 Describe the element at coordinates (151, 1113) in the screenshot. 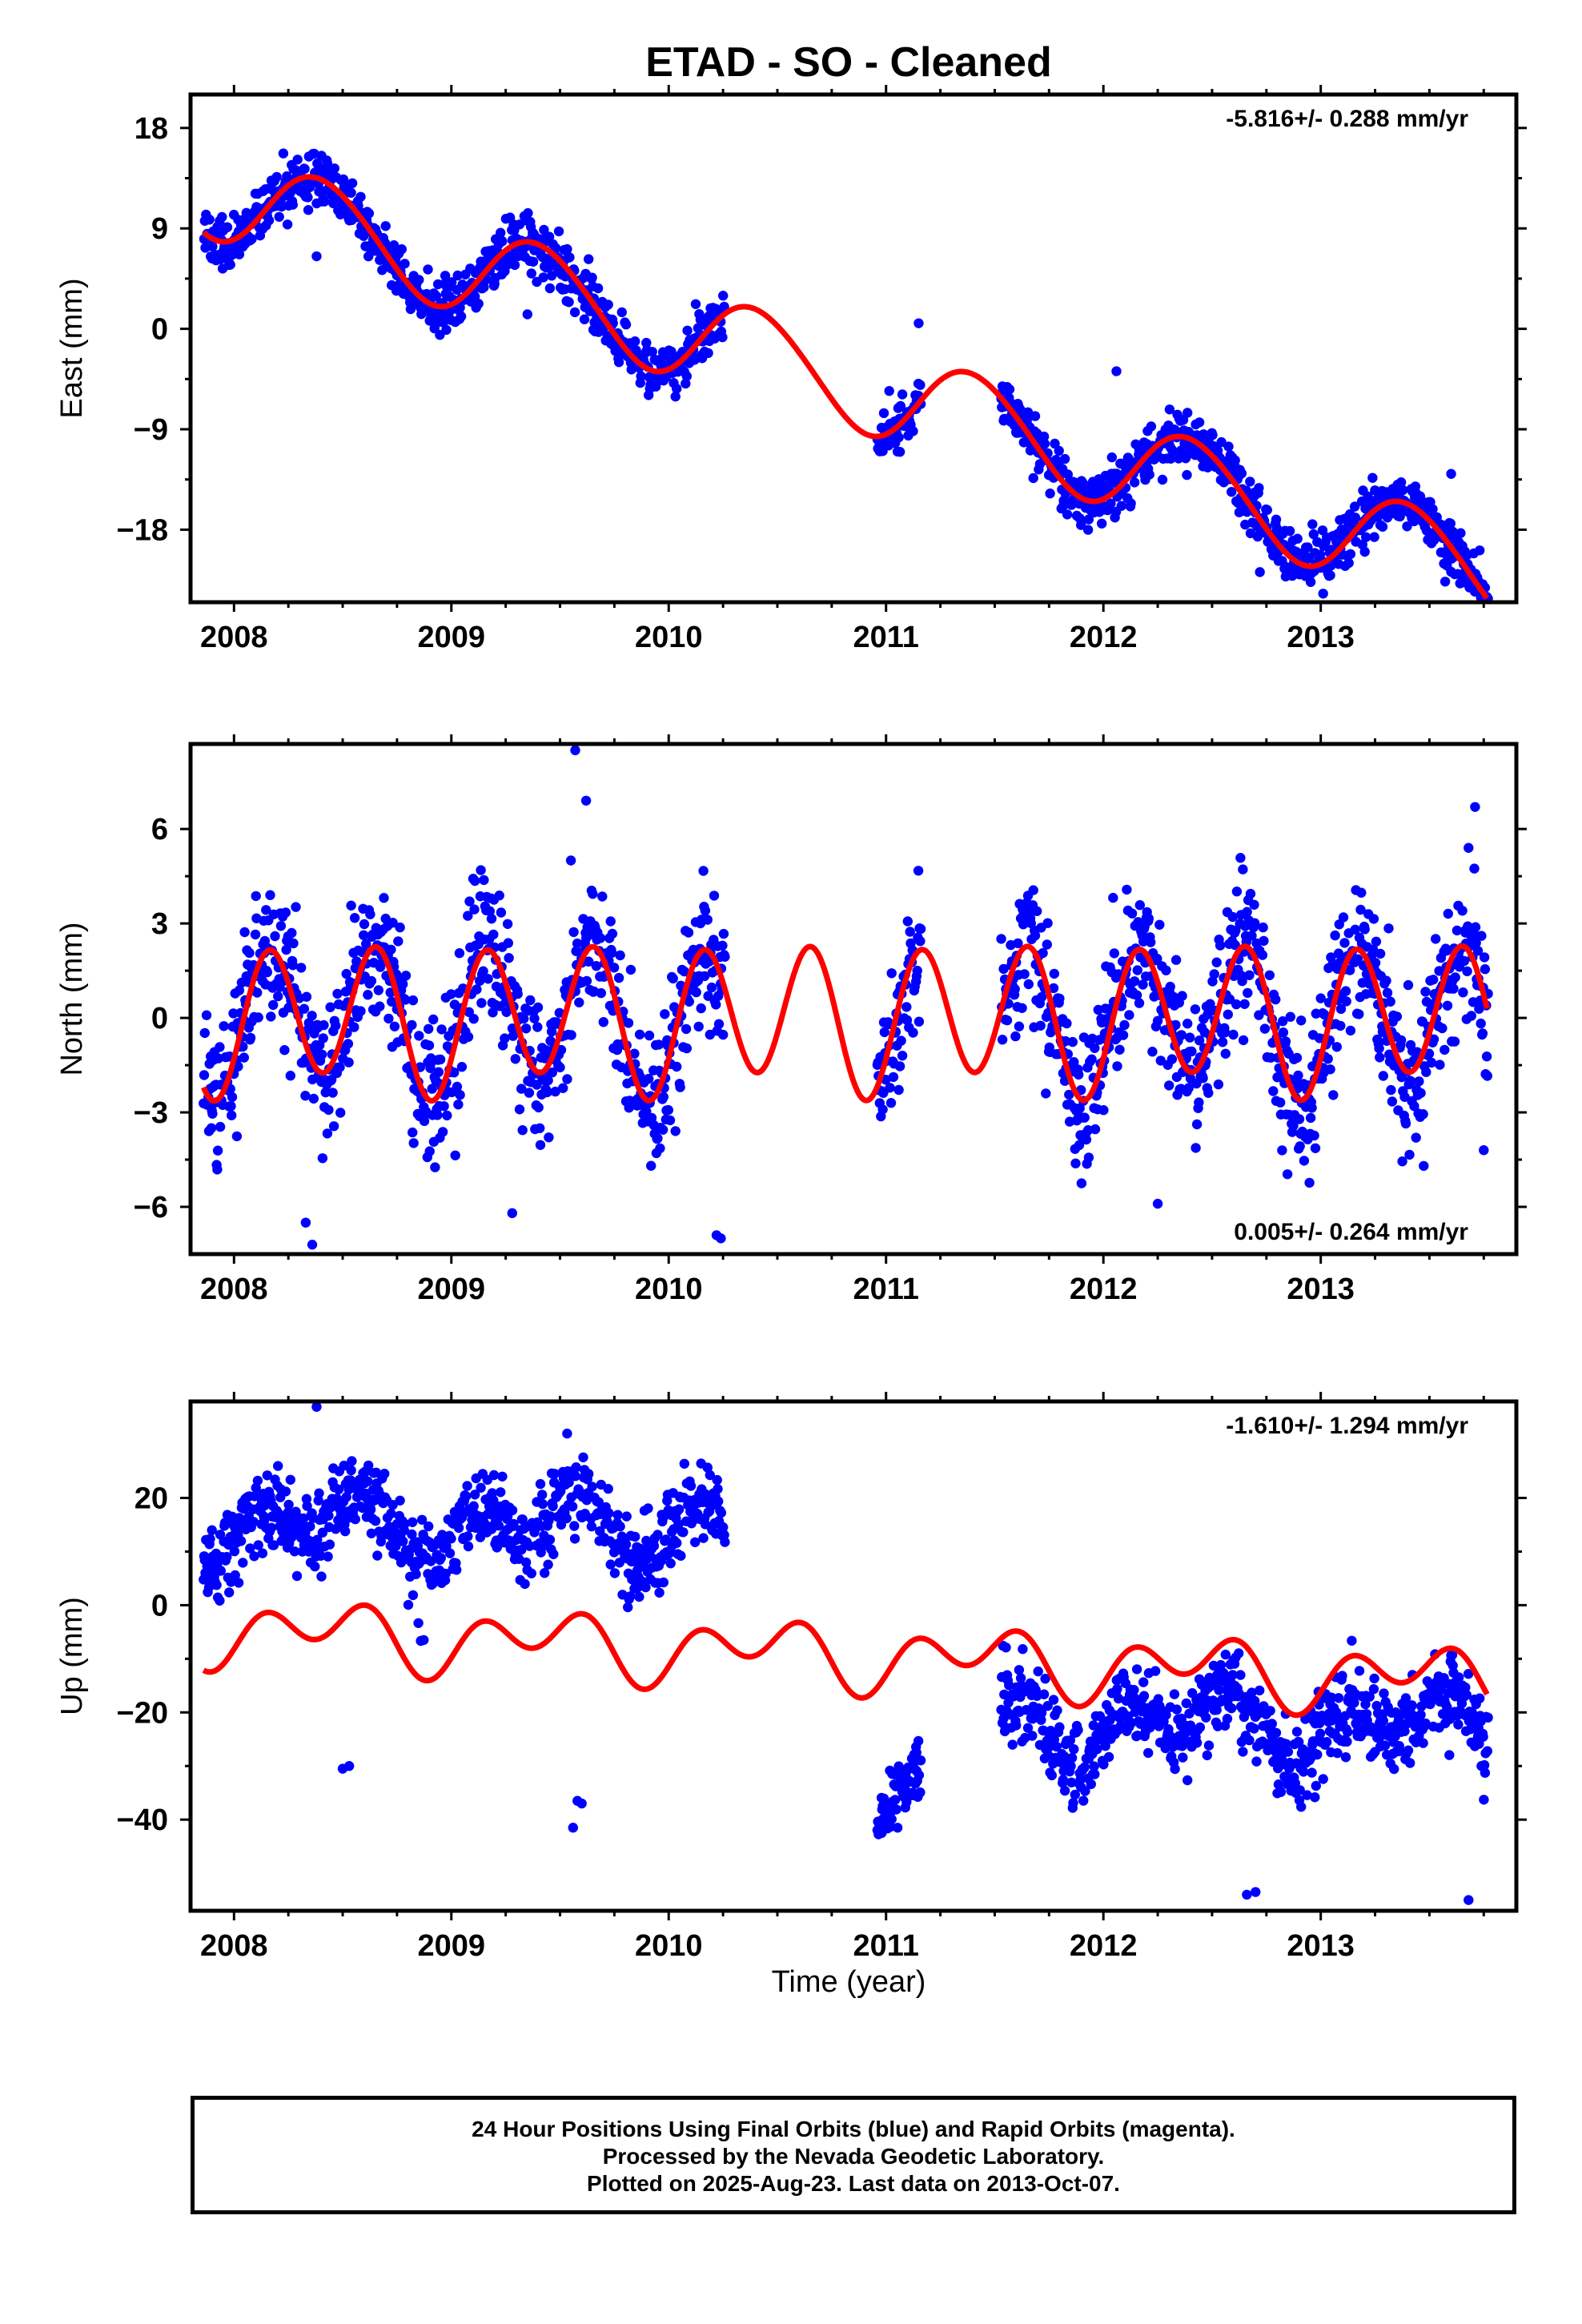

I see `y-tick-label: −3` at that location.